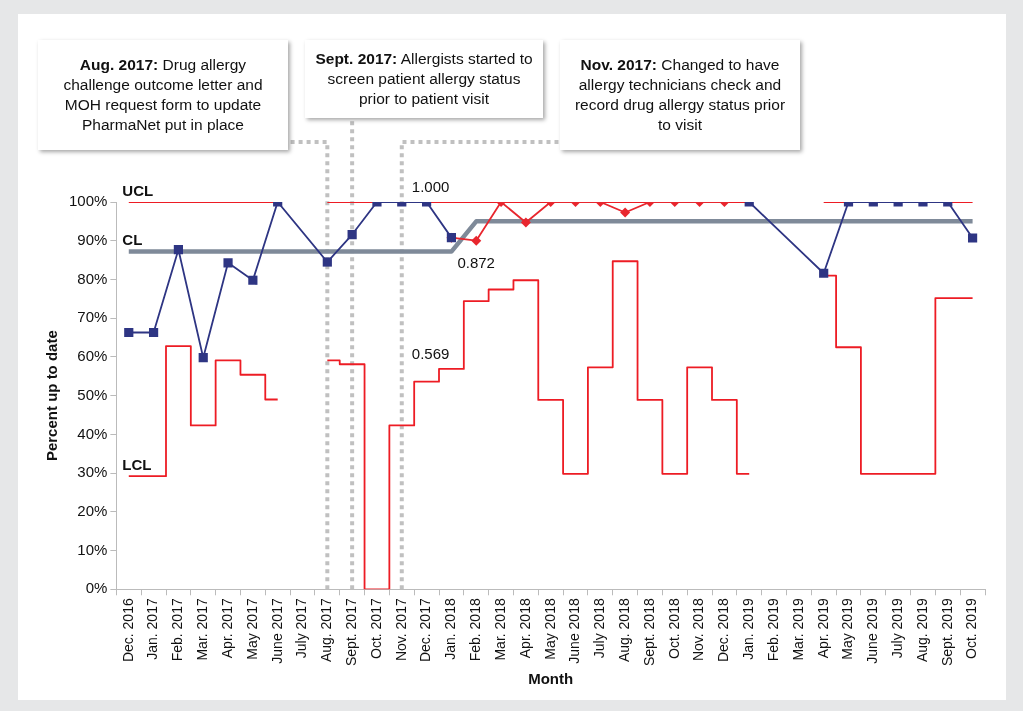  Describe the element at coordinates (88, 201) in the screenshot. I see `y-tick-label: 100%` at that location.